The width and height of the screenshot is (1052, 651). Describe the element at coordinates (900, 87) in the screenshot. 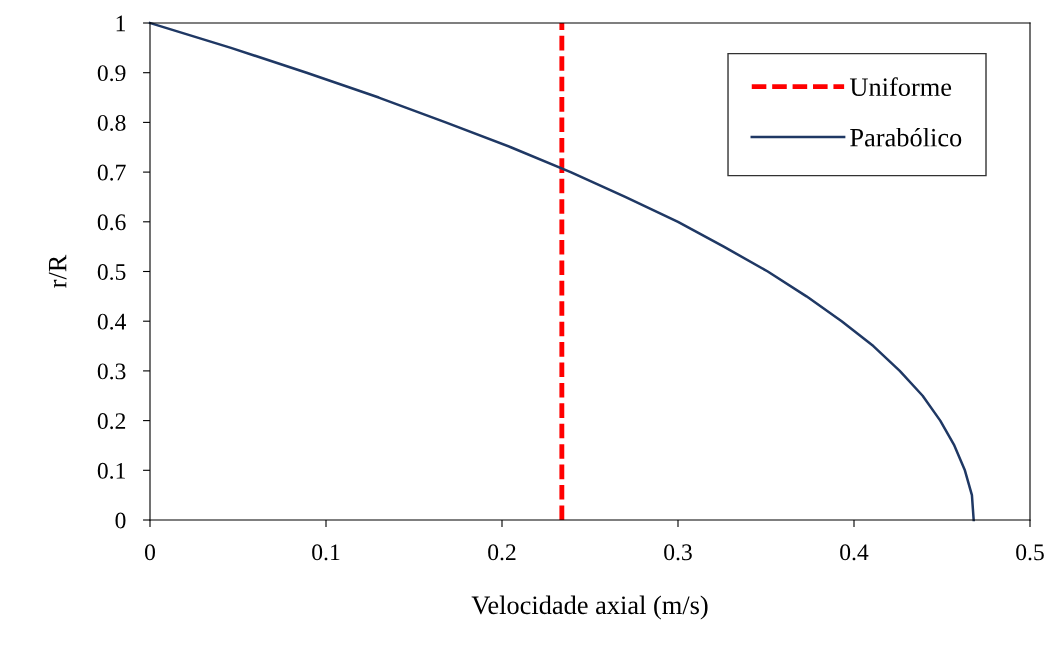

I see `legend-label: Uniforme` at that location.